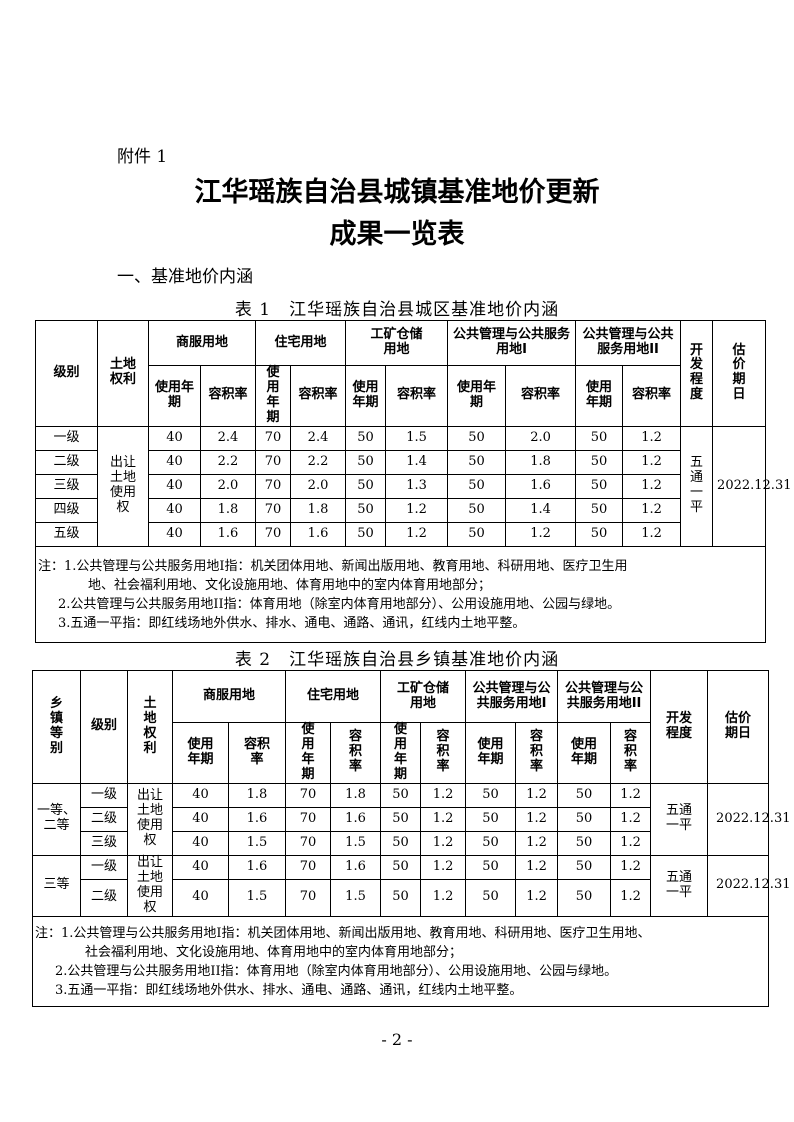 The image size is (794, 1122). Describe the element at coordinates (229, 696) in the screenshot. I see `header-commercial: 商服用地` at that location.